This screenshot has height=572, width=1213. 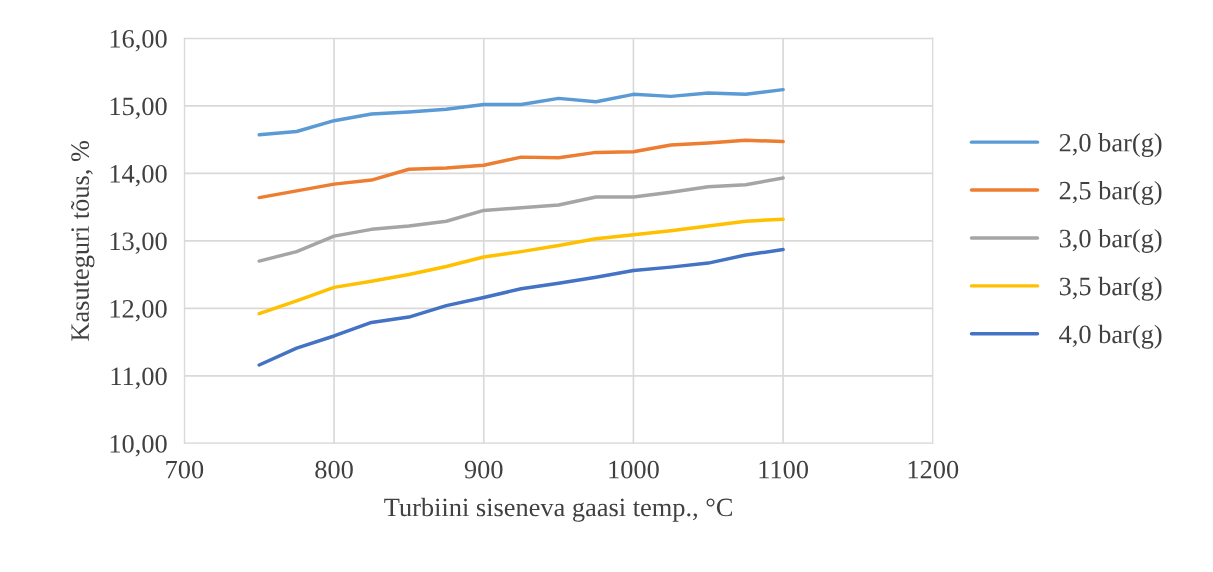 I want to click on x-tick-label: 1000, so click(x=634, y=469).